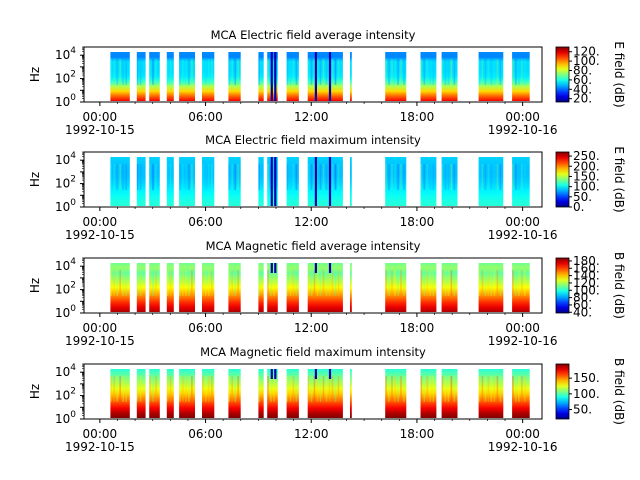  What do you see at coordinates (65, 418) in the screenshot?
I see `y-tick-label: 100` at bounding box center [65, 418].